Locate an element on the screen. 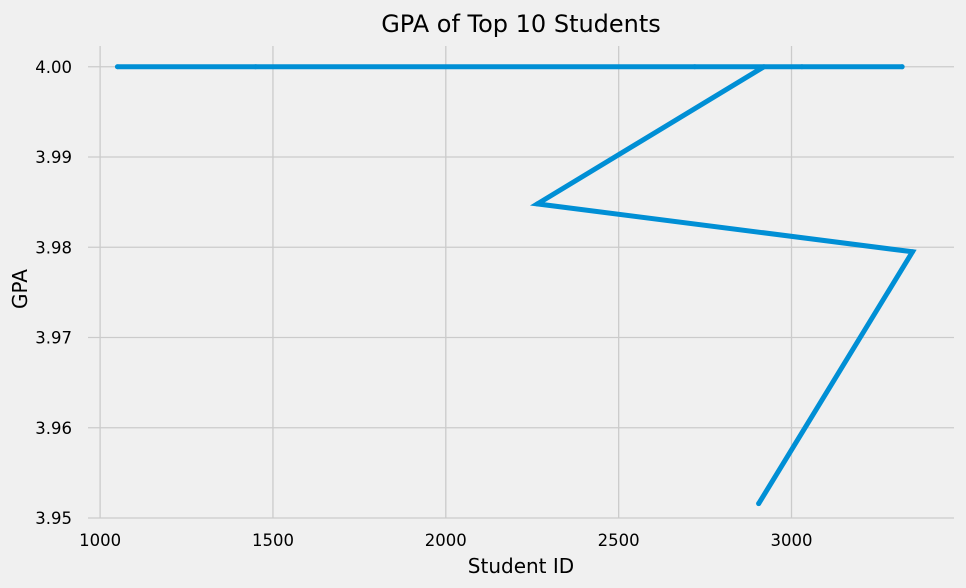 The image size is (966, 588). y-tick-label: 4.00 is located at coordinates (53, 67).